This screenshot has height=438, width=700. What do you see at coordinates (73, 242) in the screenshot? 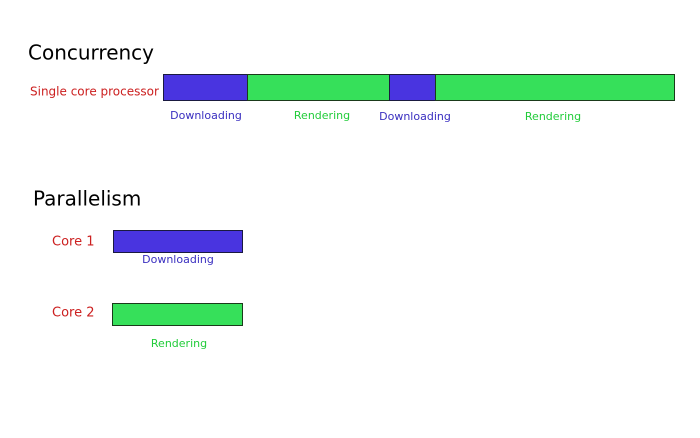
I see `row-label: Core 1` at bounding box center [73, 242].